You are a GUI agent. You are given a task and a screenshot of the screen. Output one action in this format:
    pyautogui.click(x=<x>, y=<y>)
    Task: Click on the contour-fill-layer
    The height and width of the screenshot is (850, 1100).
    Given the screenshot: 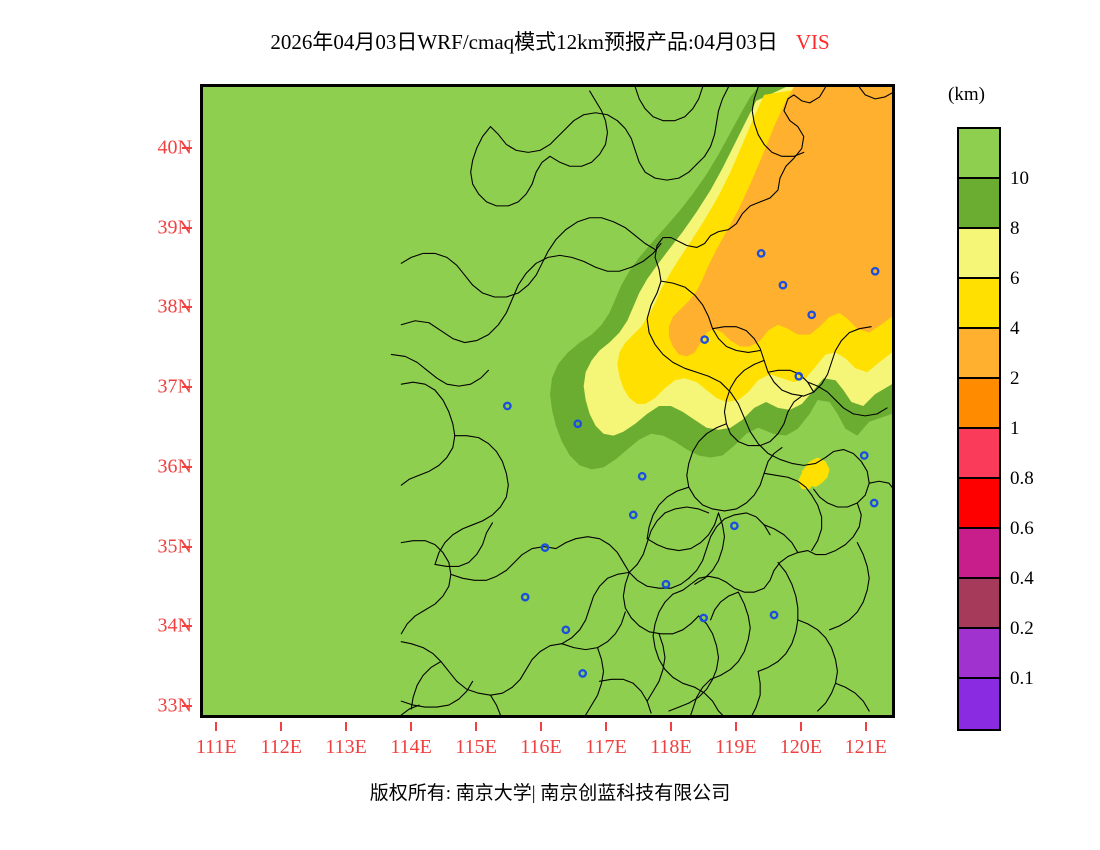 What is the action you would take?
    pyautogui.click(x=720, y=278)
    